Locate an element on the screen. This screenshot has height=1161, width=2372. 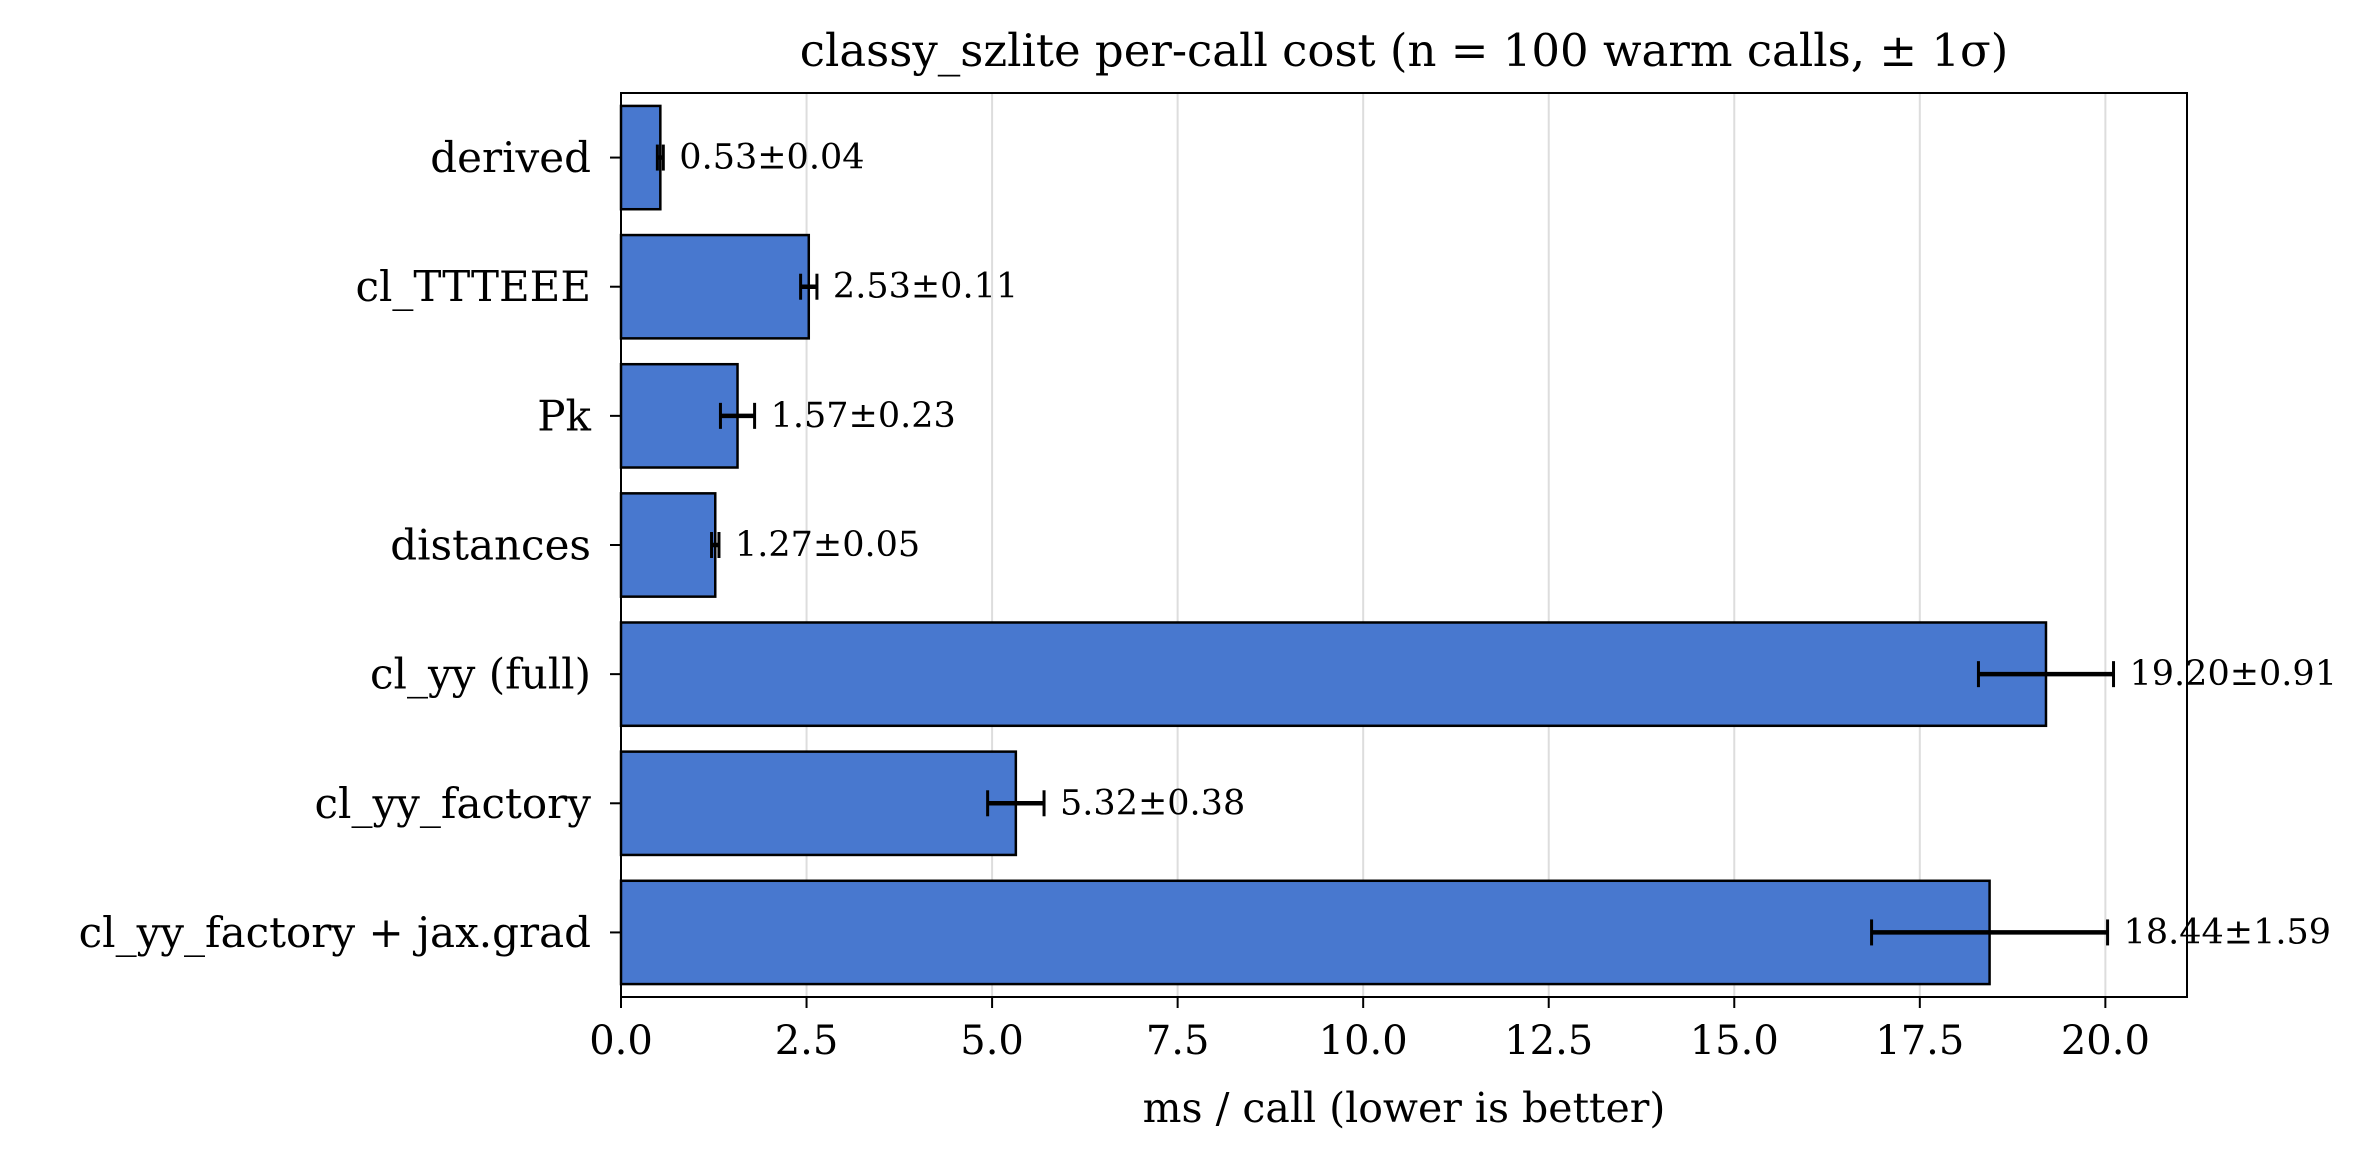
category-label: cl_TTTEEE is located at coordinates (473, 286).